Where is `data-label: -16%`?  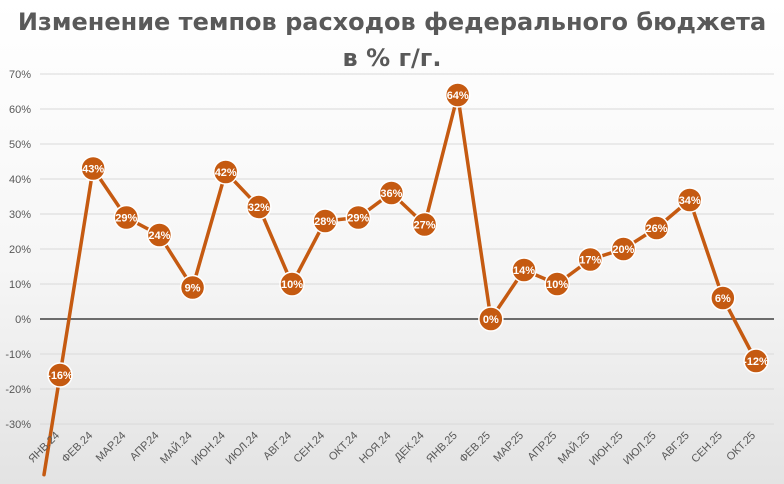 data-label: -16% is located at coordinates (60, 376).